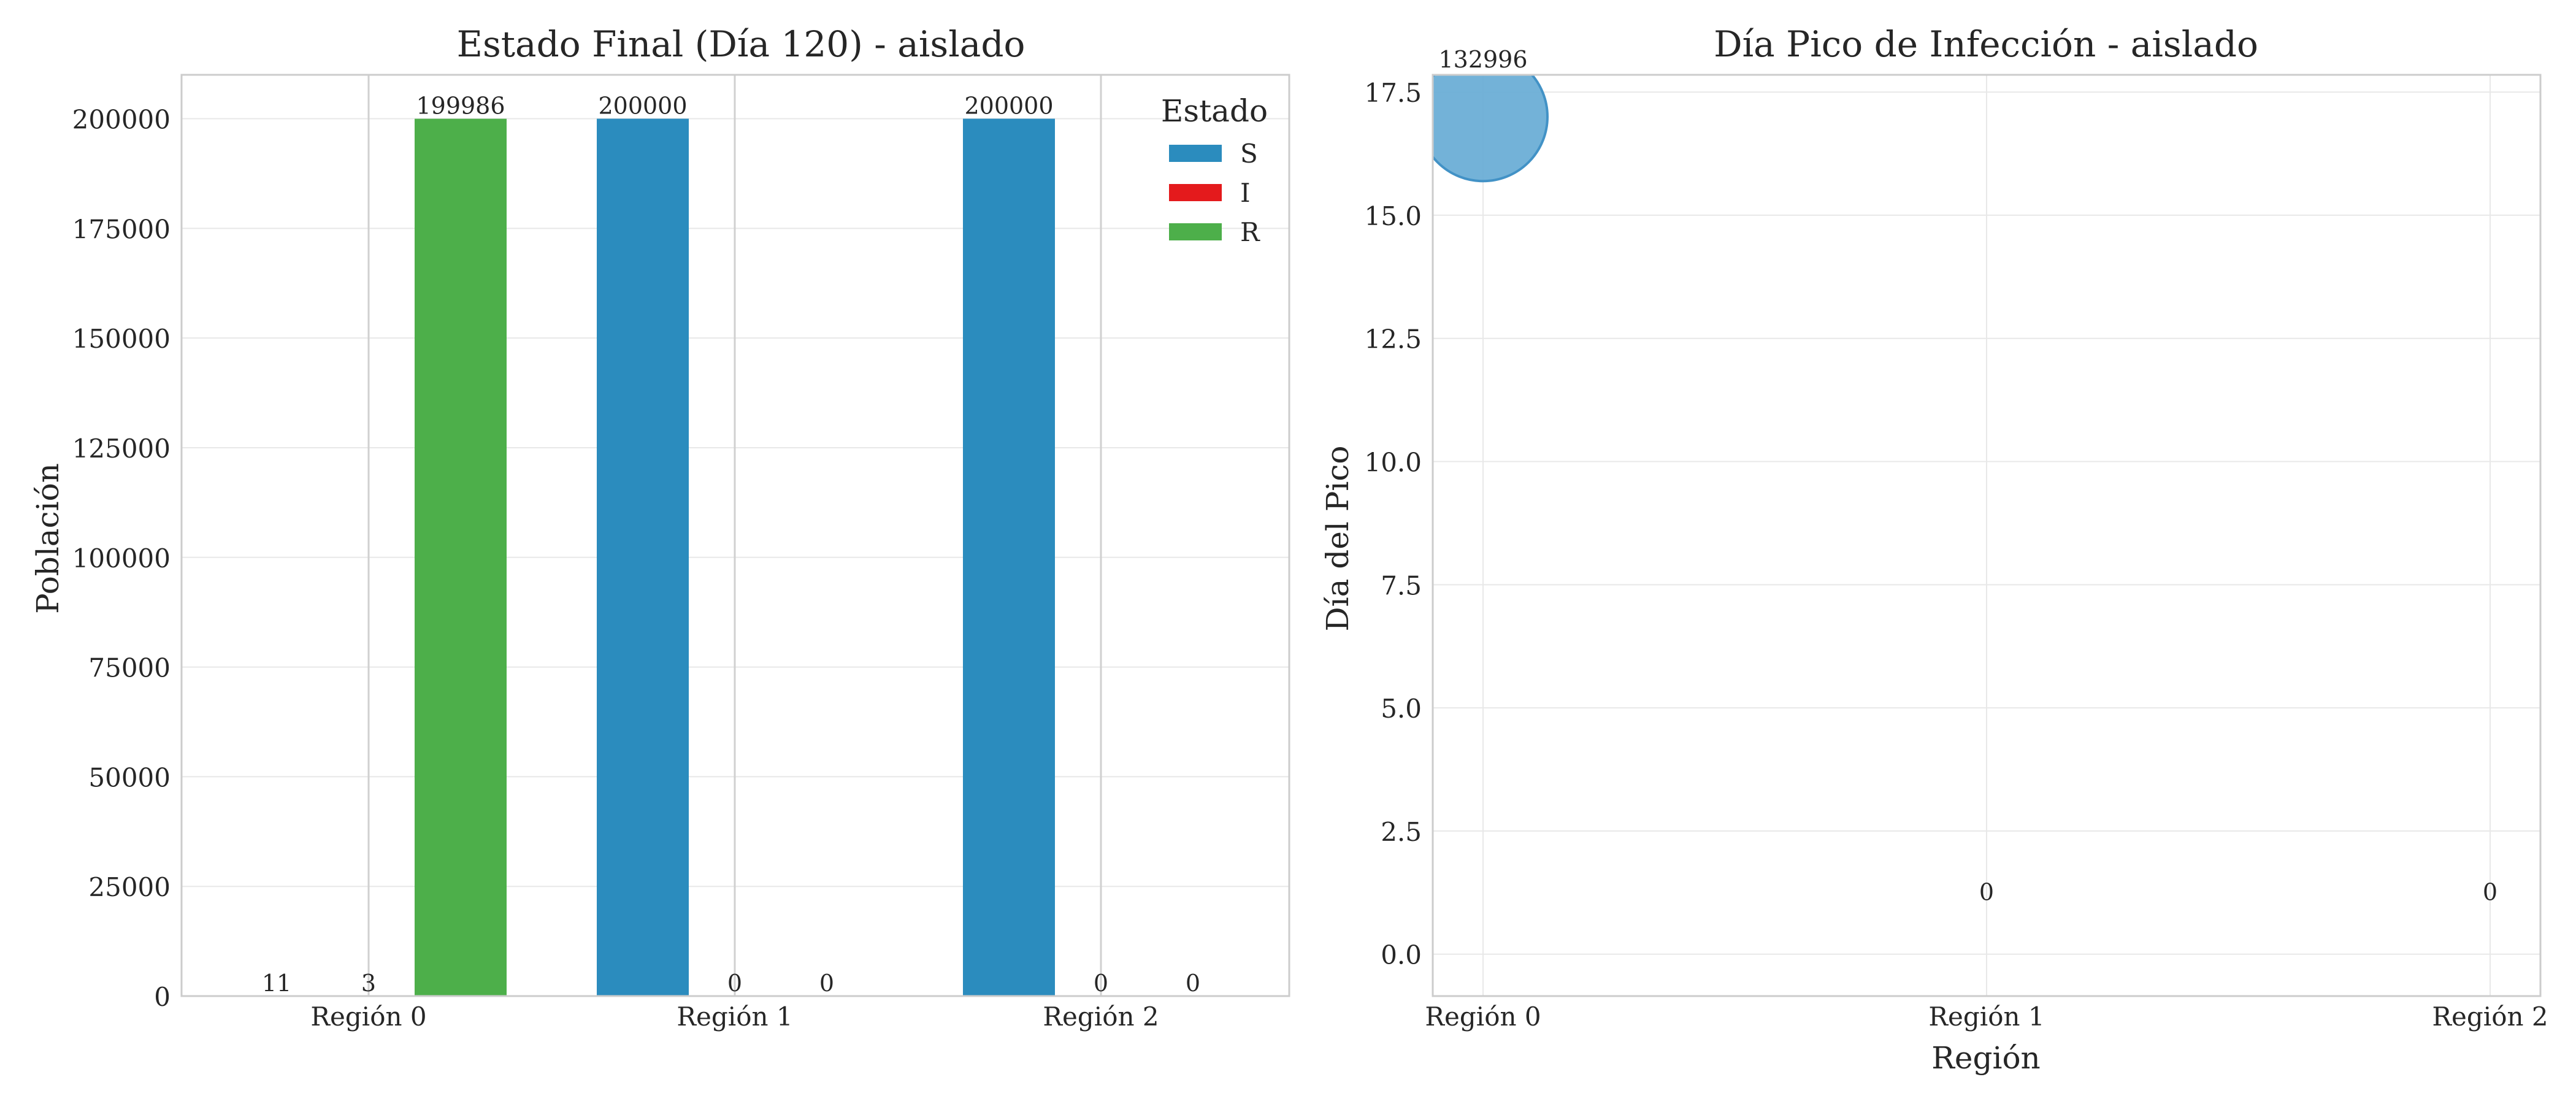 The height and width of the screenshot is (1104, 2576). I want to click on left-x-tick-label: Región 0, so click(368, 1017).